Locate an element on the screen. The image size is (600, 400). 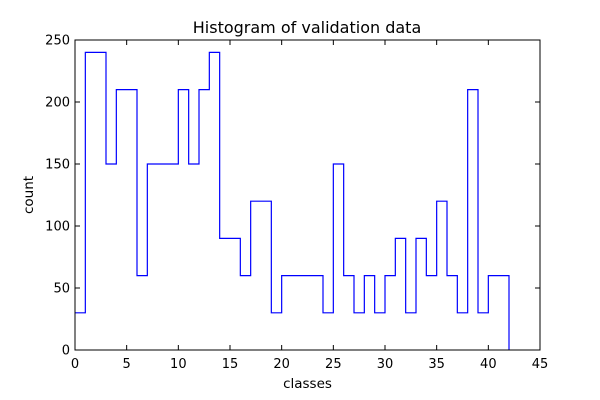
x-tick-label: 10 is located at coordinates (178, 364).